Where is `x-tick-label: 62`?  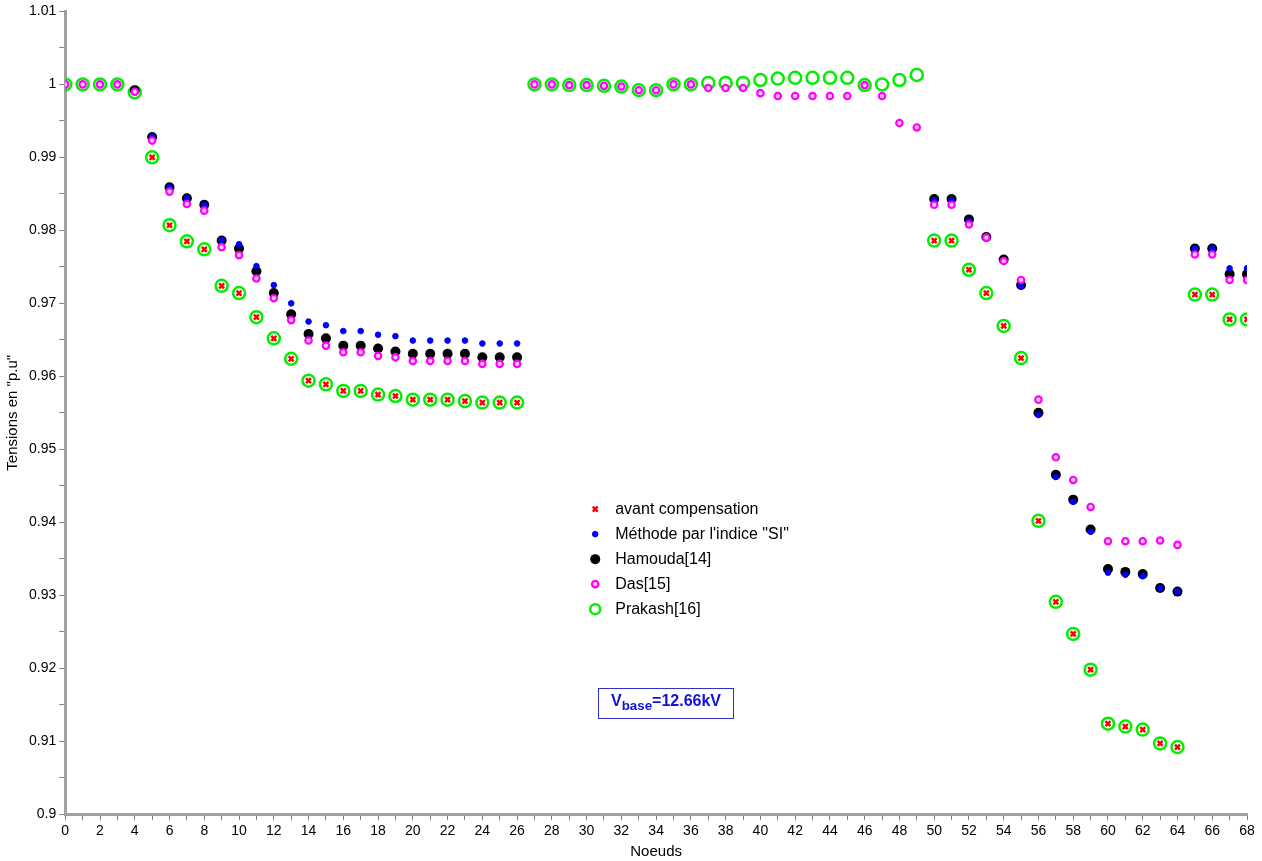 x-tick-label: 62 is located at coordinates (1142, 830).